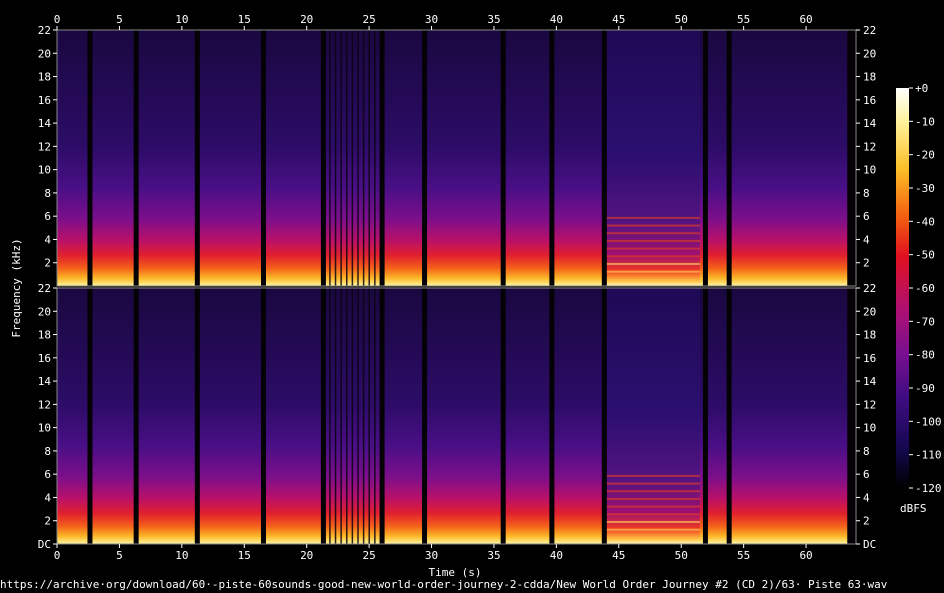 This screenshot has width=944, height=593. I want to click on x-tick-label-top: 30, so click(431, 19).